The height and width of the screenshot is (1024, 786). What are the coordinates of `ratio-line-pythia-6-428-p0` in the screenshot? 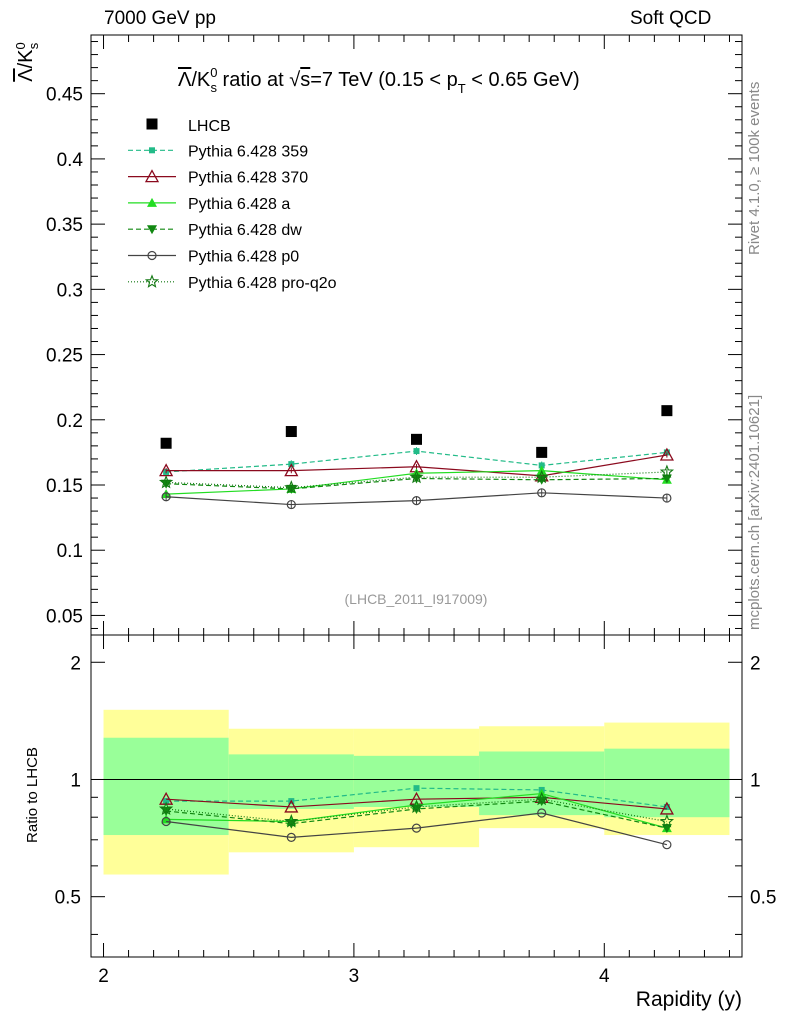 It's located at (417, 829).